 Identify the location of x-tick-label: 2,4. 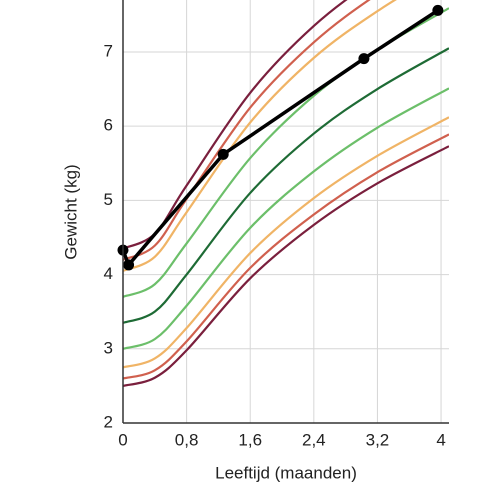
(314, 439).